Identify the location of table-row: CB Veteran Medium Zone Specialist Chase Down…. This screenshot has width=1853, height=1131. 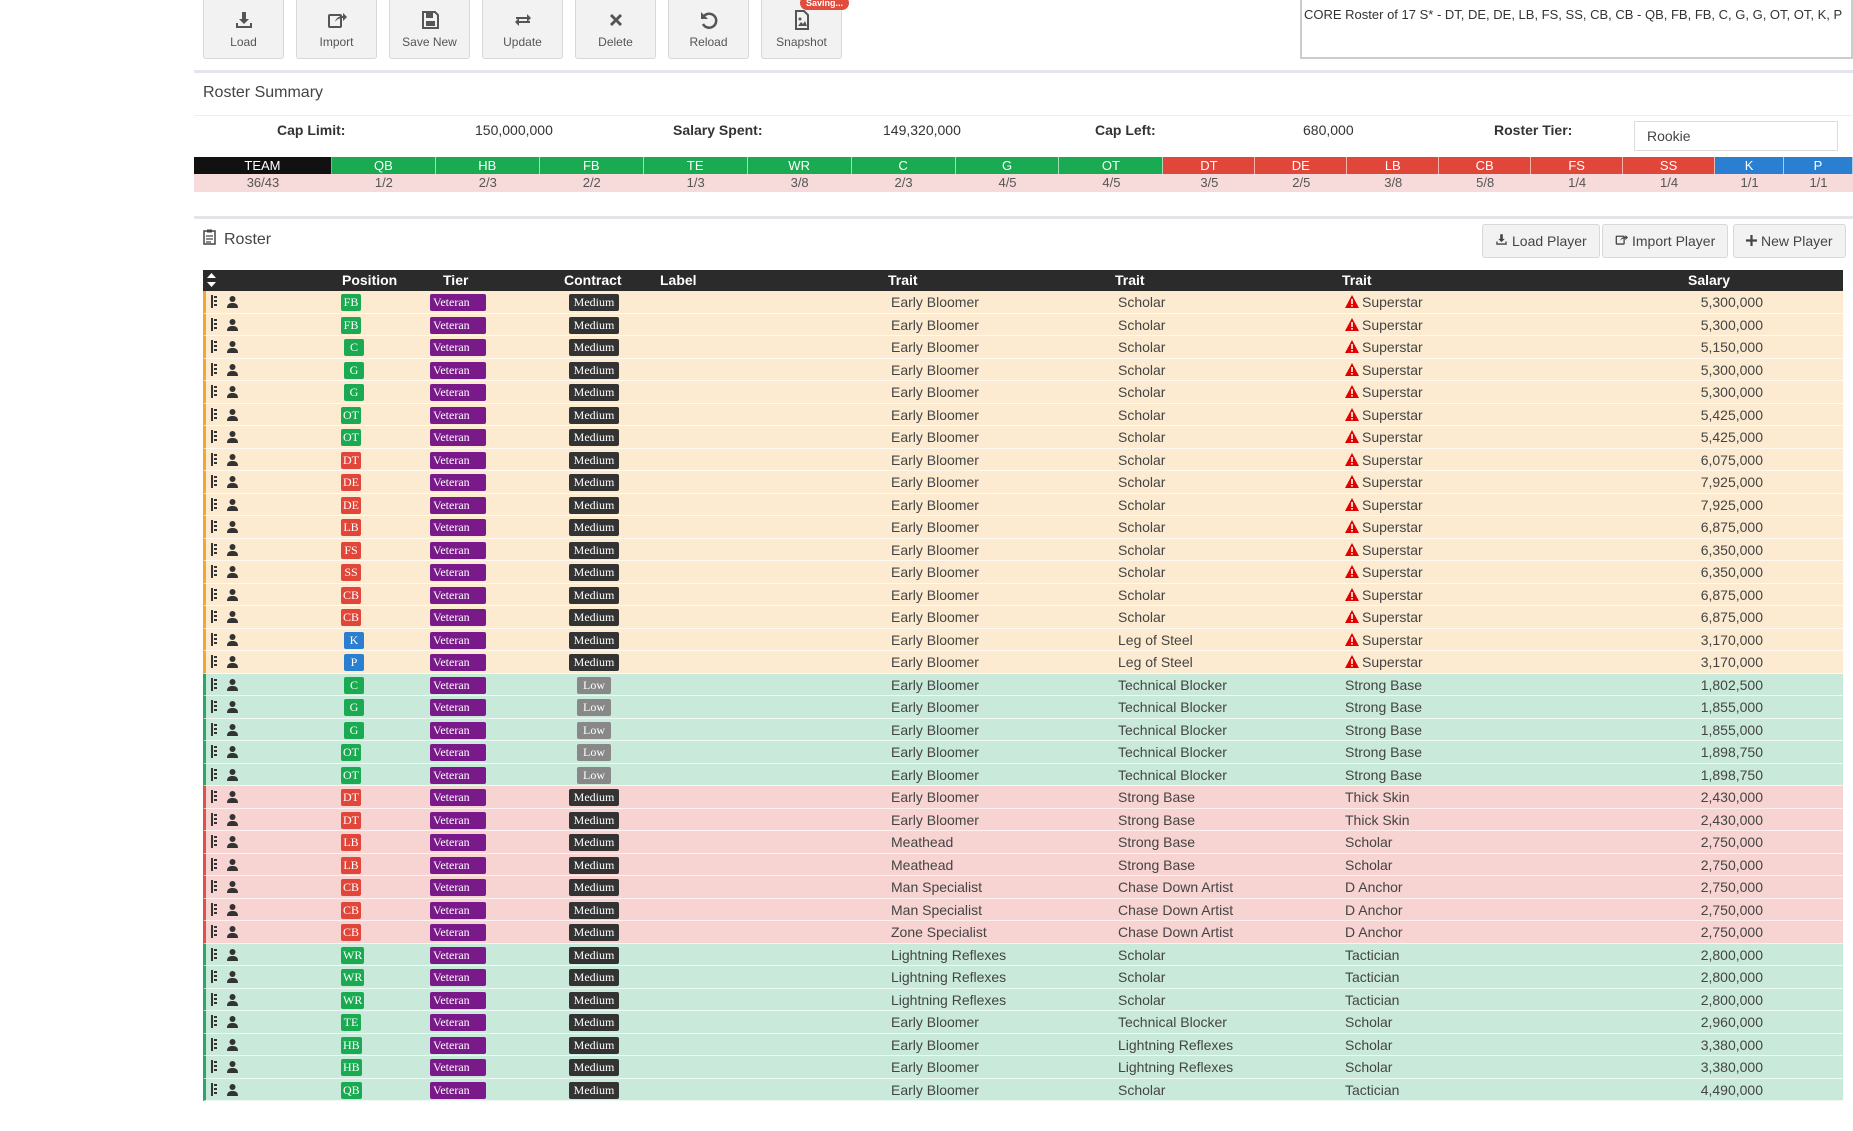
(1023, 932).